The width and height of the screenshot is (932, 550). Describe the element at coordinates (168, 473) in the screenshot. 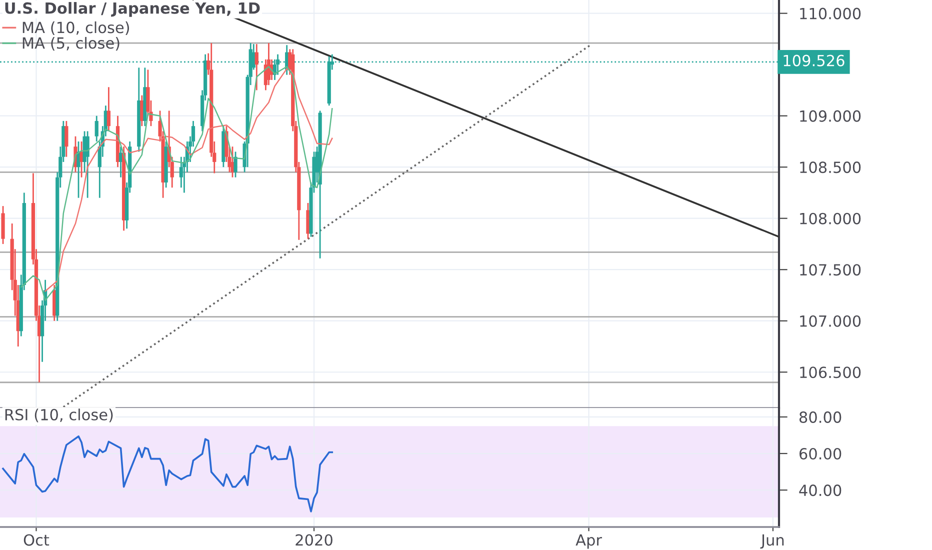

I see `line-series` at that location.